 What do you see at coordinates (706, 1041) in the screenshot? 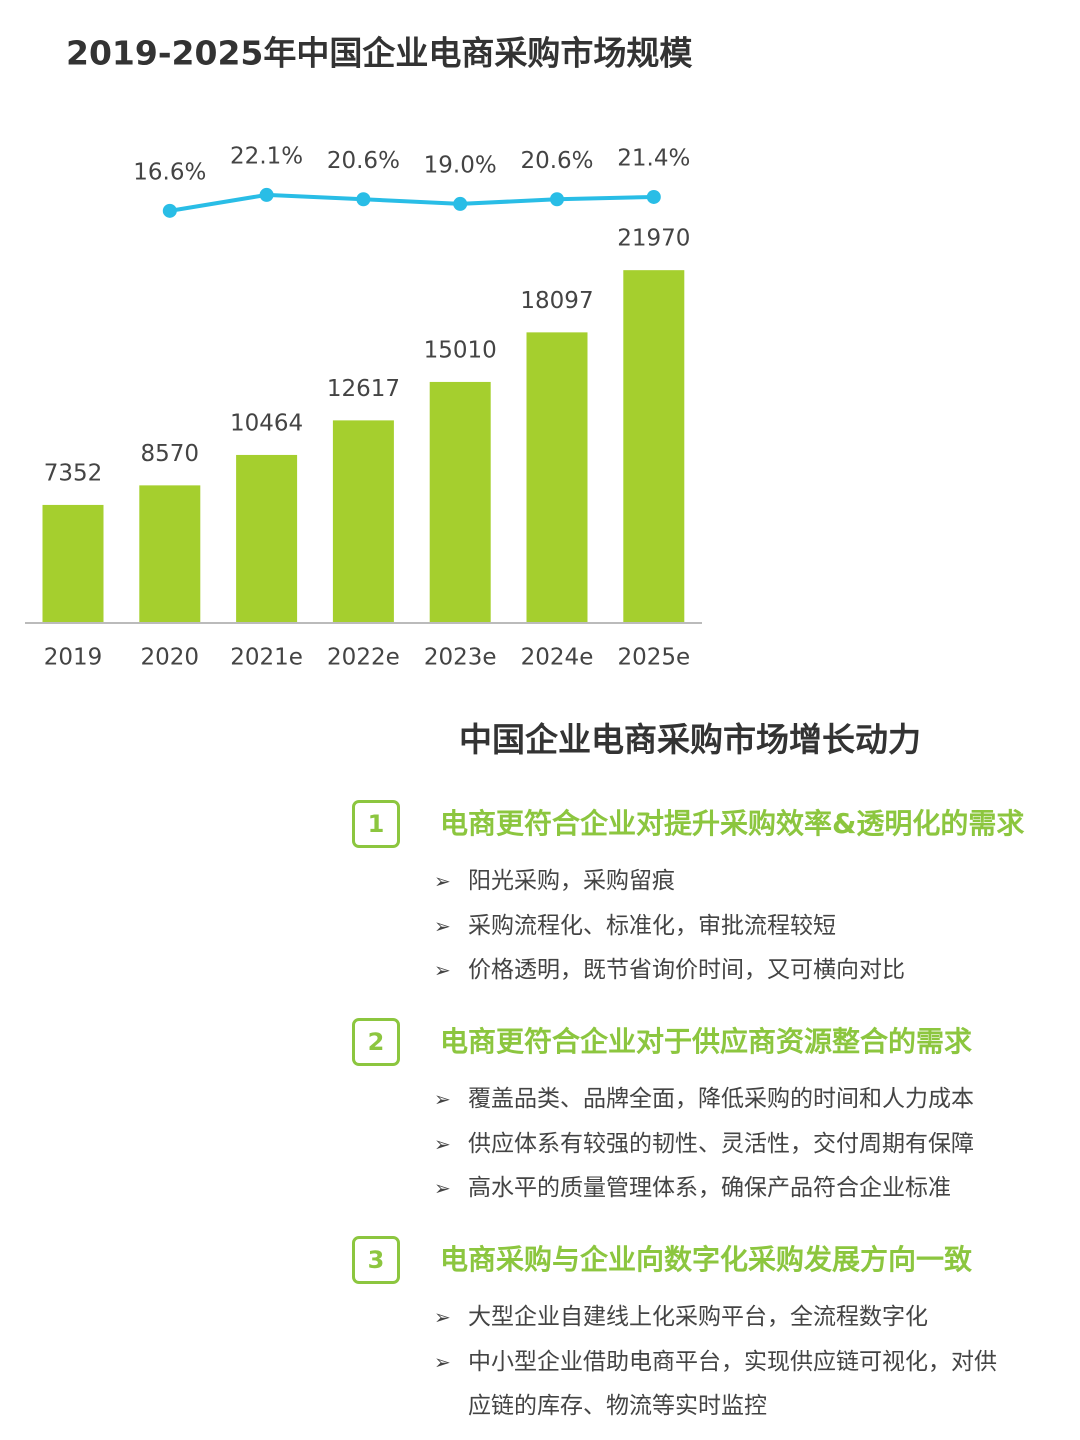
I see `section-heading: 电商更符合企业对于供应商资源整合的需求` at bounding box center [706, 1041].